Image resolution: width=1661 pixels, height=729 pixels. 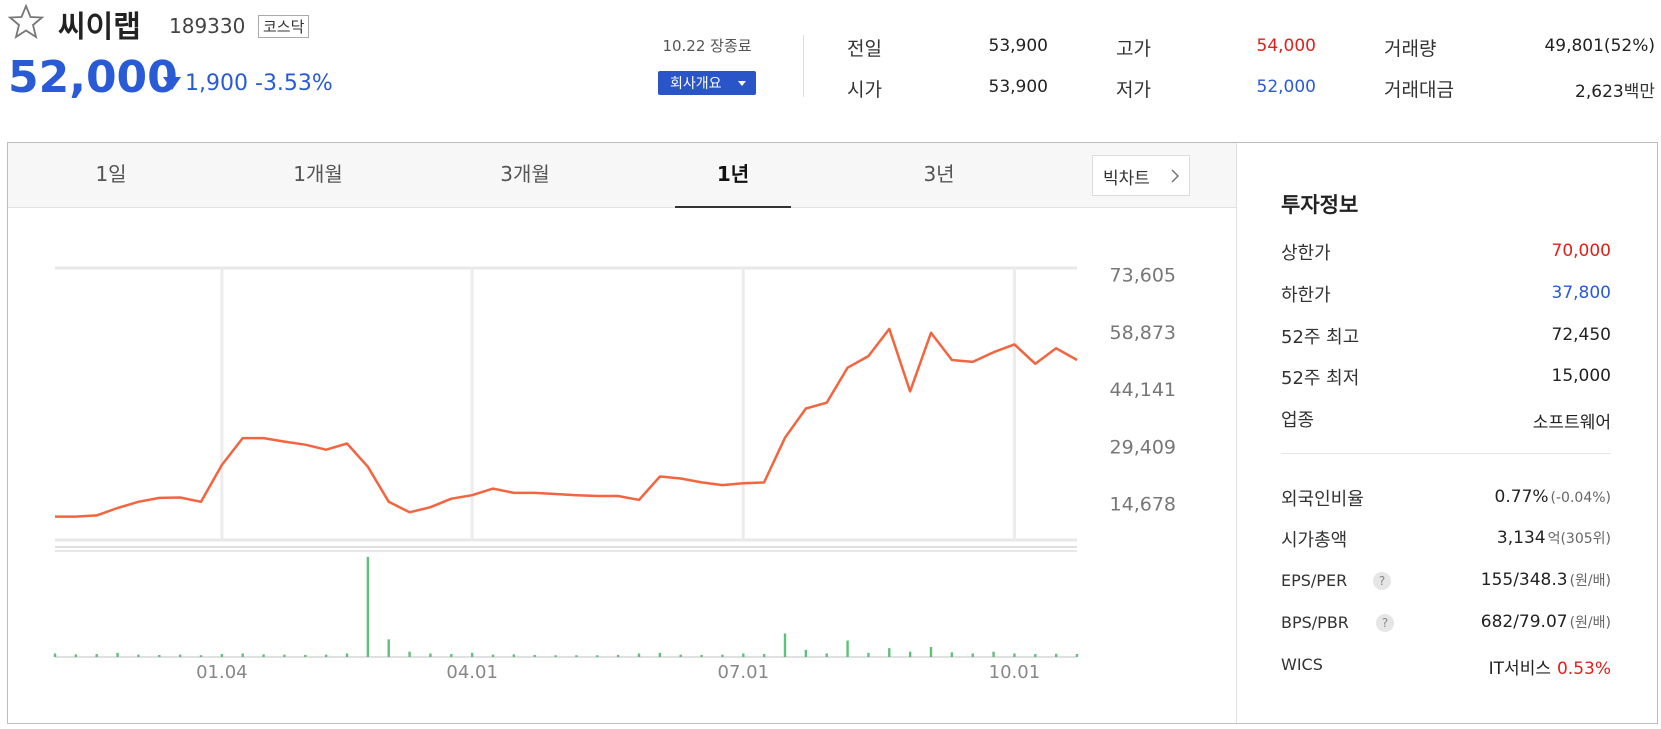 I want to click on invest-value: 155/348.3 (원/배), so click(x=1546, y=580).